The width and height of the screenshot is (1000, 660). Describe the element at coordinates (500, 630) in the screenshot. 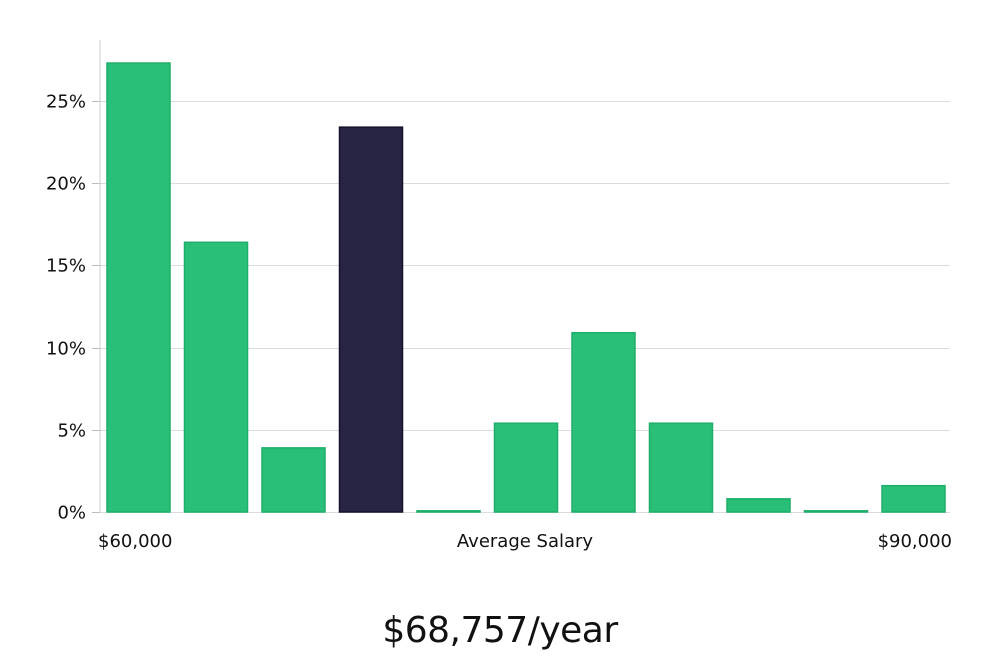

I see `average-salary-value: $68,757/year` at that location.